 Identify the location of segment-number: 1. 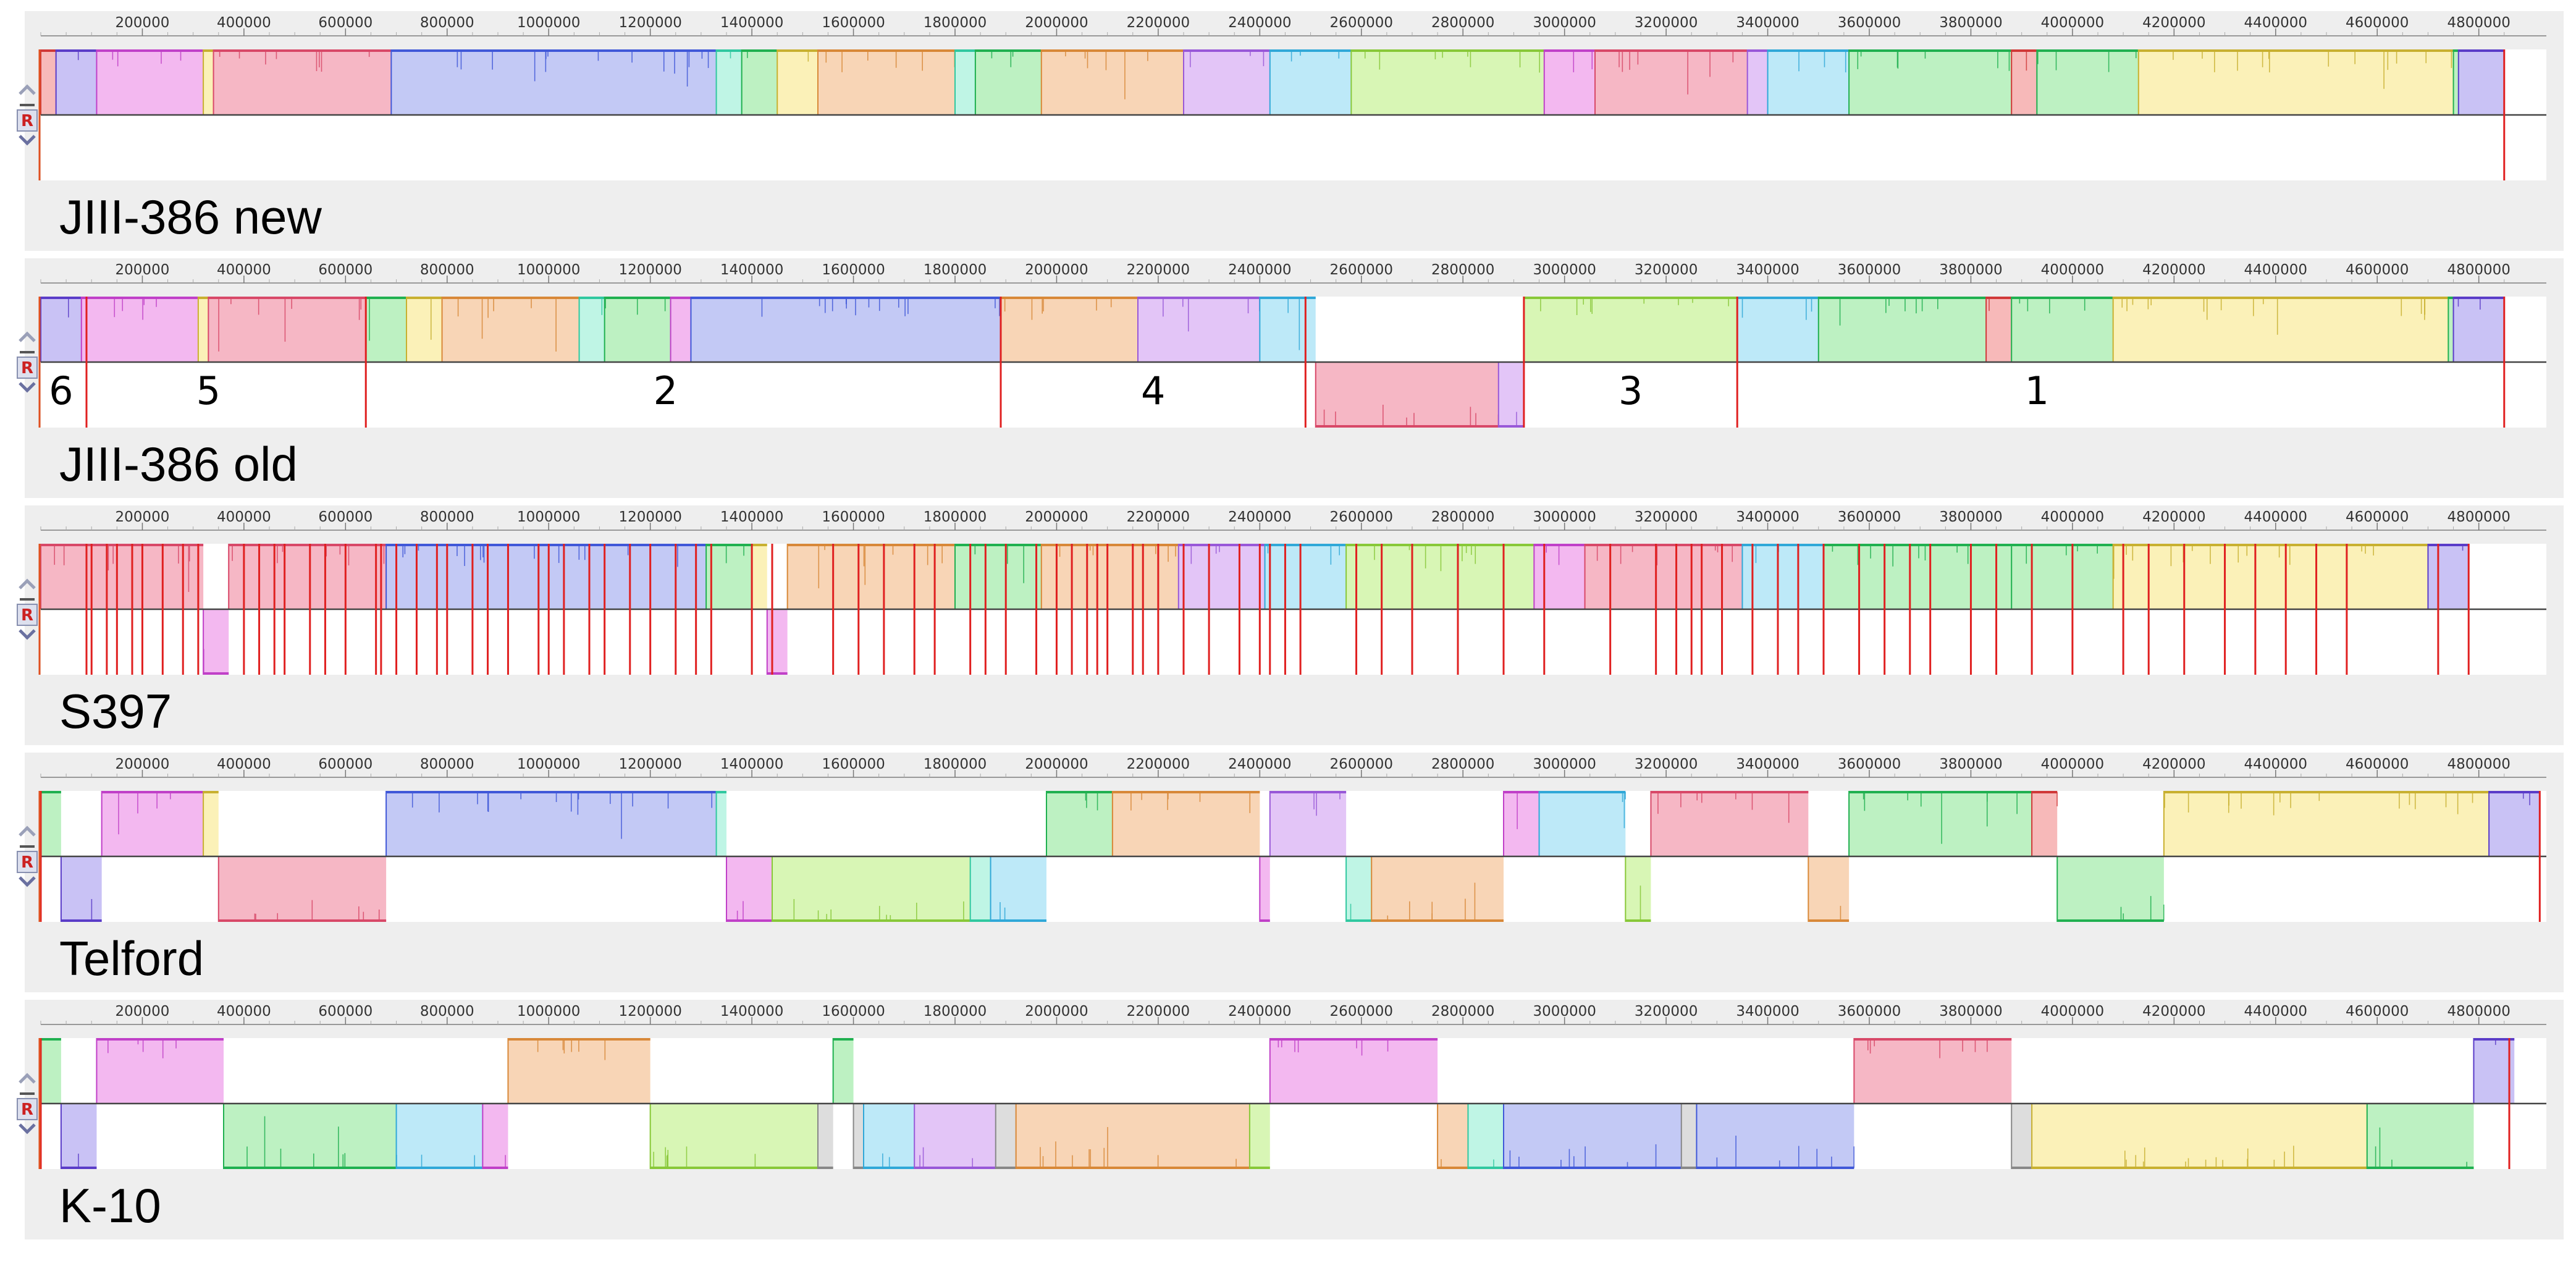
(2037, 390).